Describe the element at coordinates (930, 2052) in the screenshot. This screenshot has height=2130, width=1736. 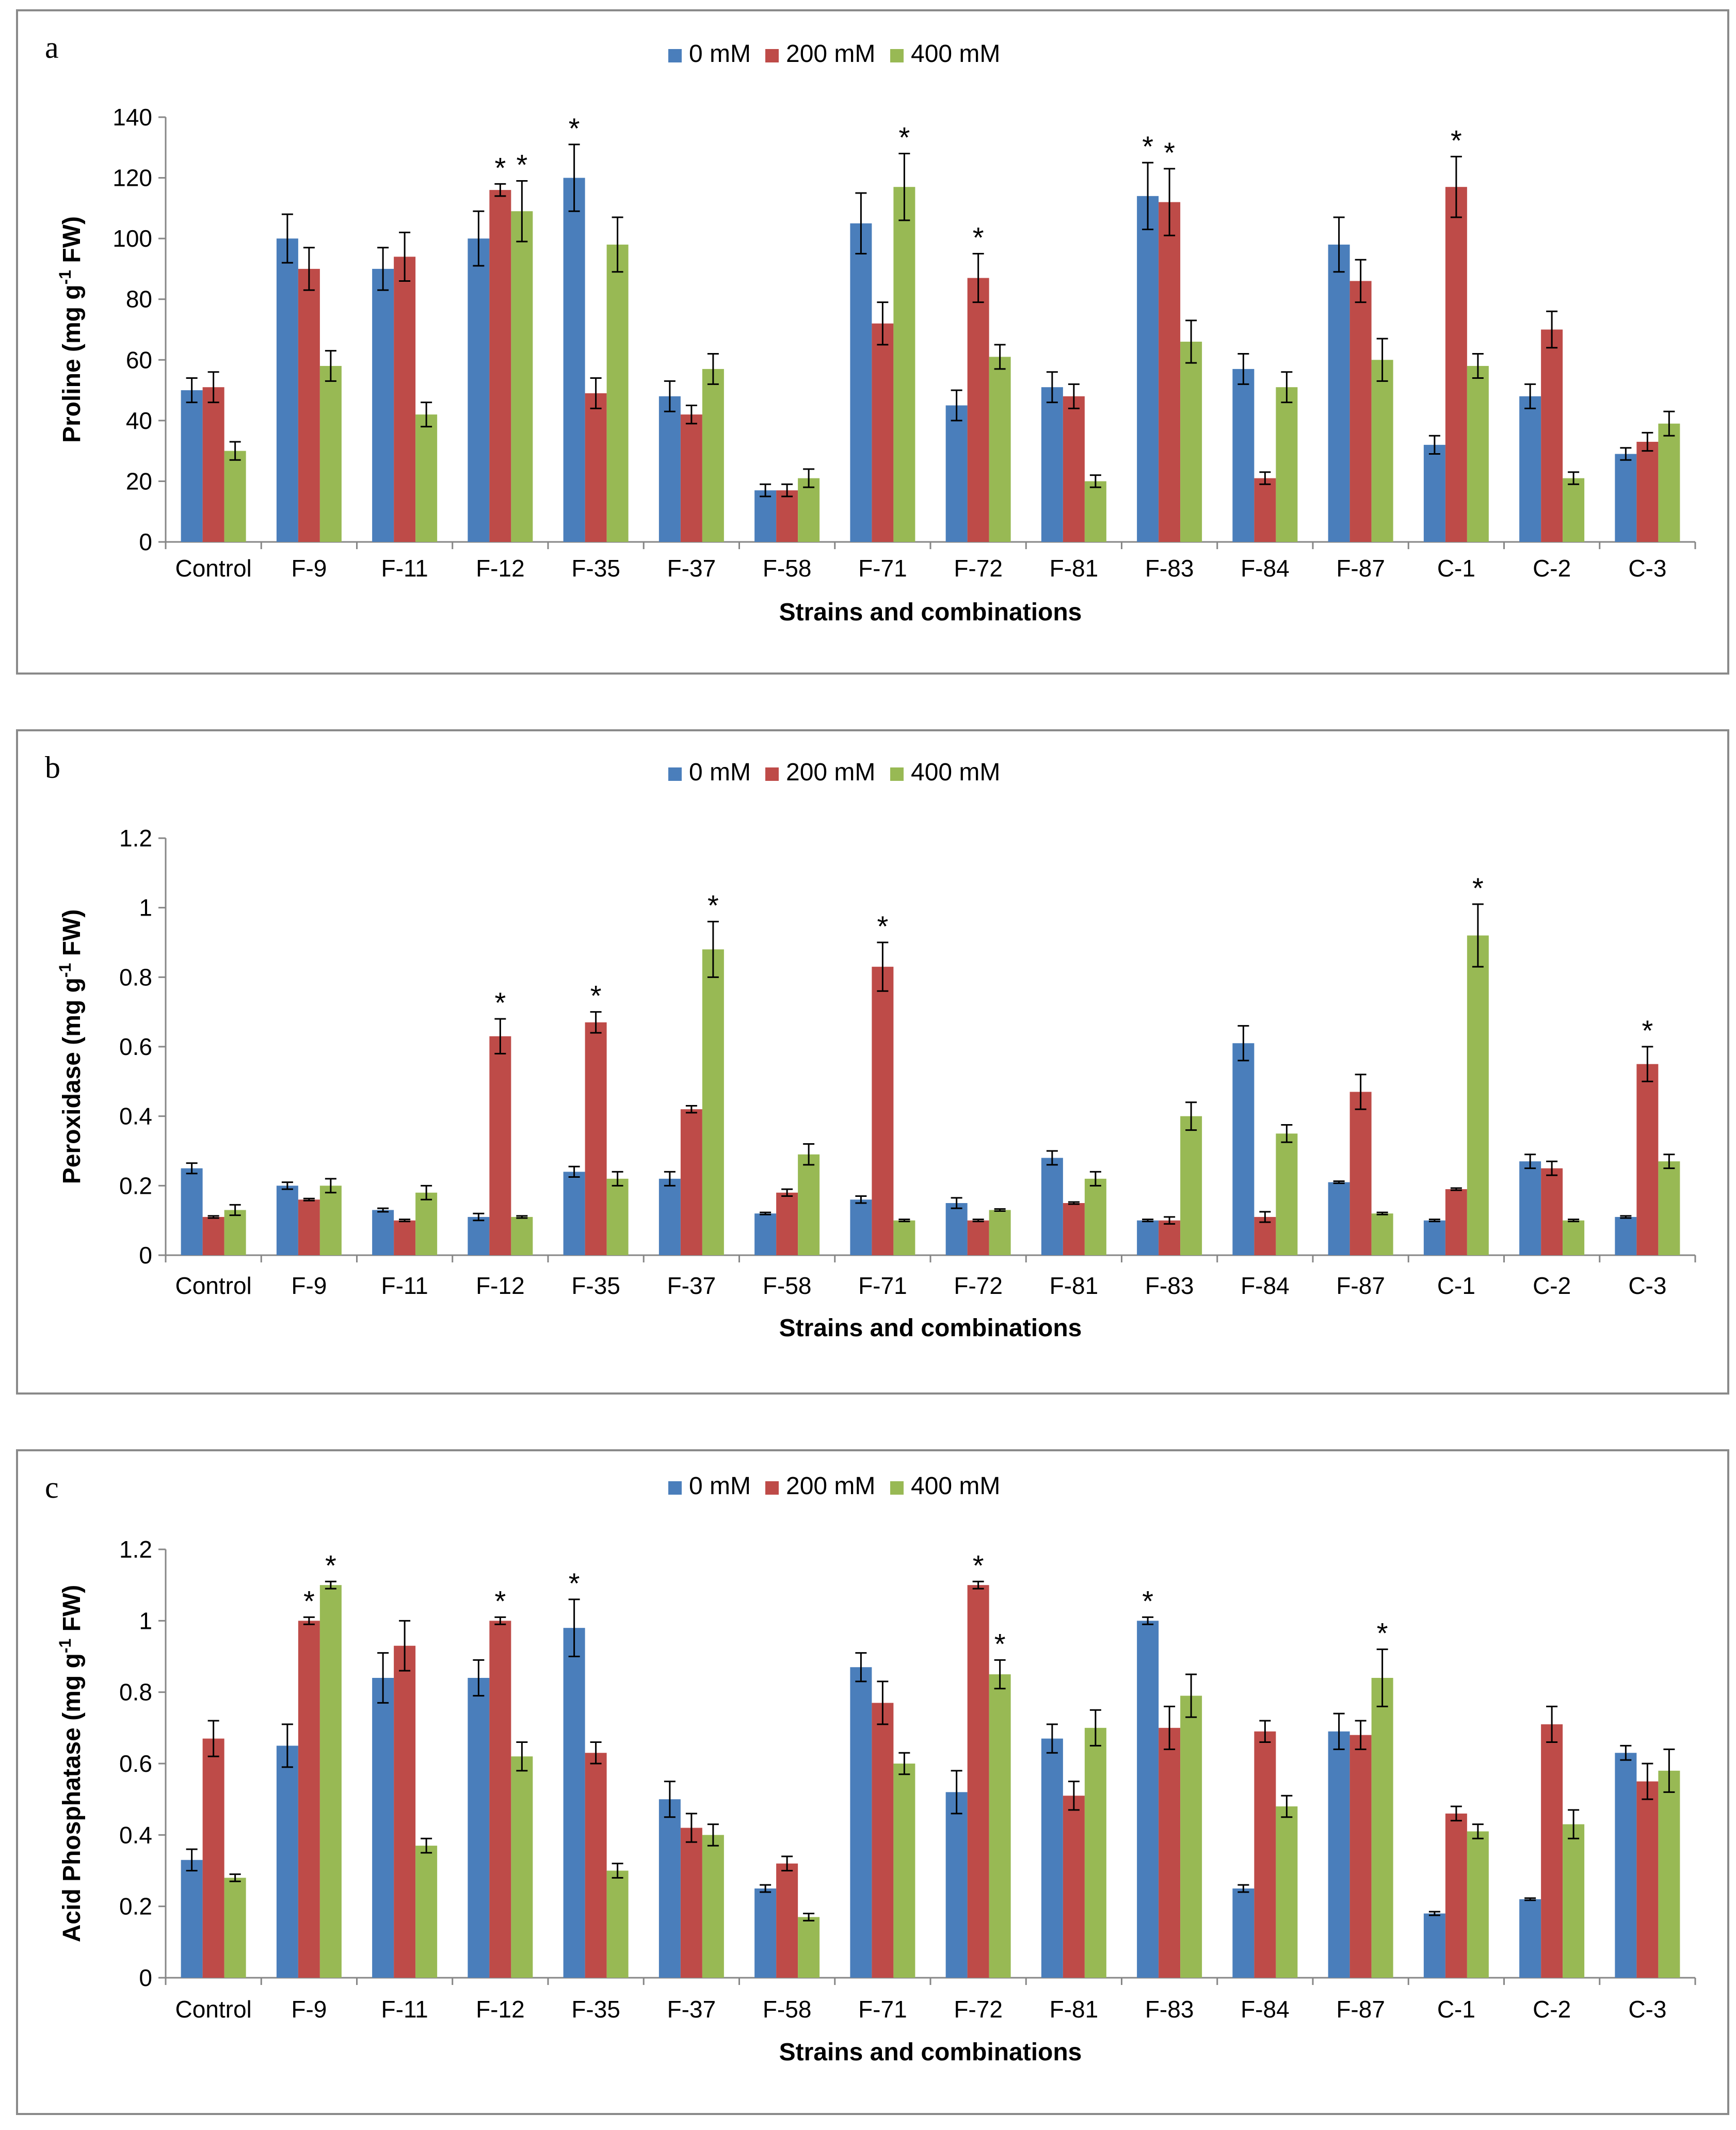
I see `x-axis-title: Strains and combinations` at that location.